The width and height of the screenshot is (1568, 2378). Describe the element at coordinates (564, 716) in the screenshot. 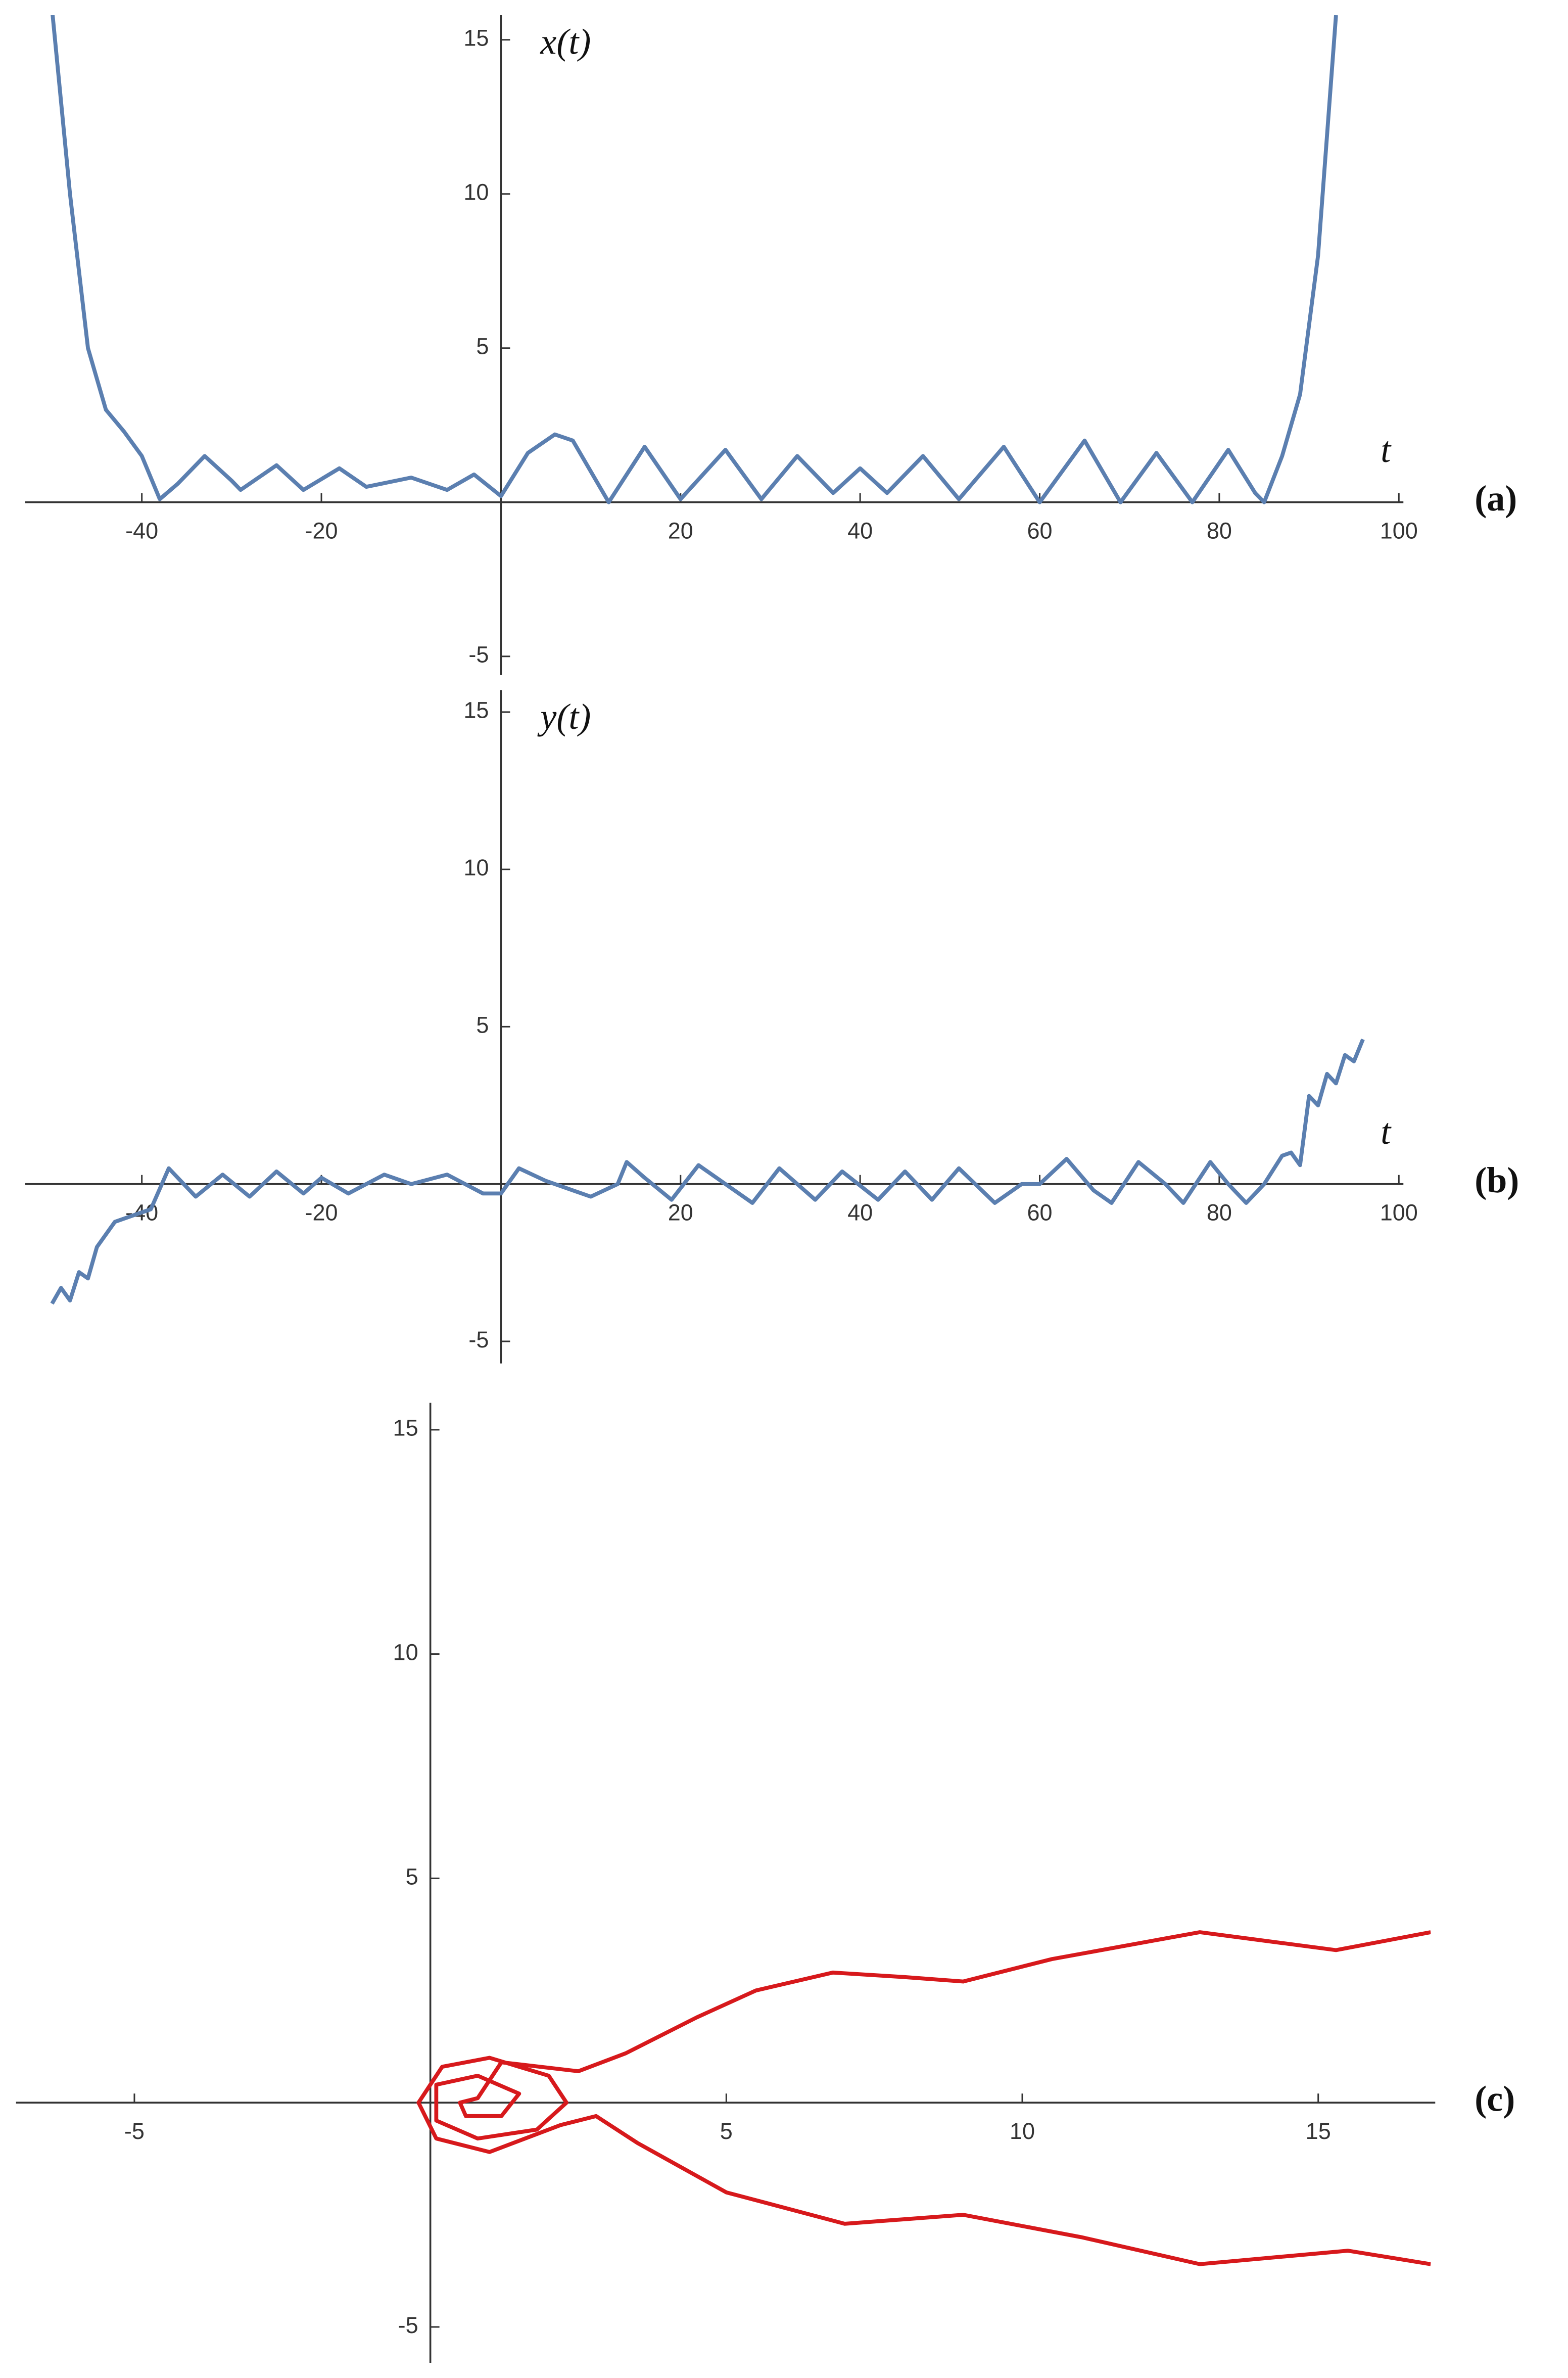

I see `y-axis-label: y(t)` at that location.